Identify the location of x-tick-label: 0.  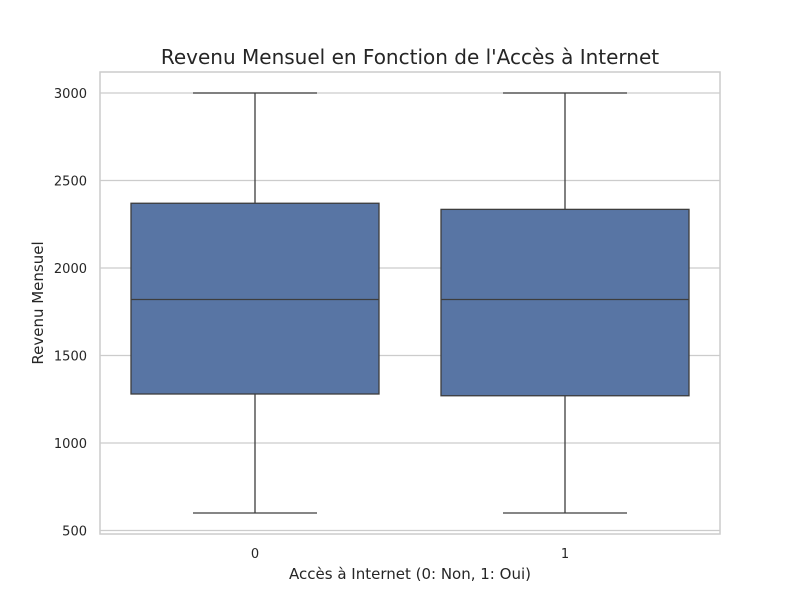
(255, 554).